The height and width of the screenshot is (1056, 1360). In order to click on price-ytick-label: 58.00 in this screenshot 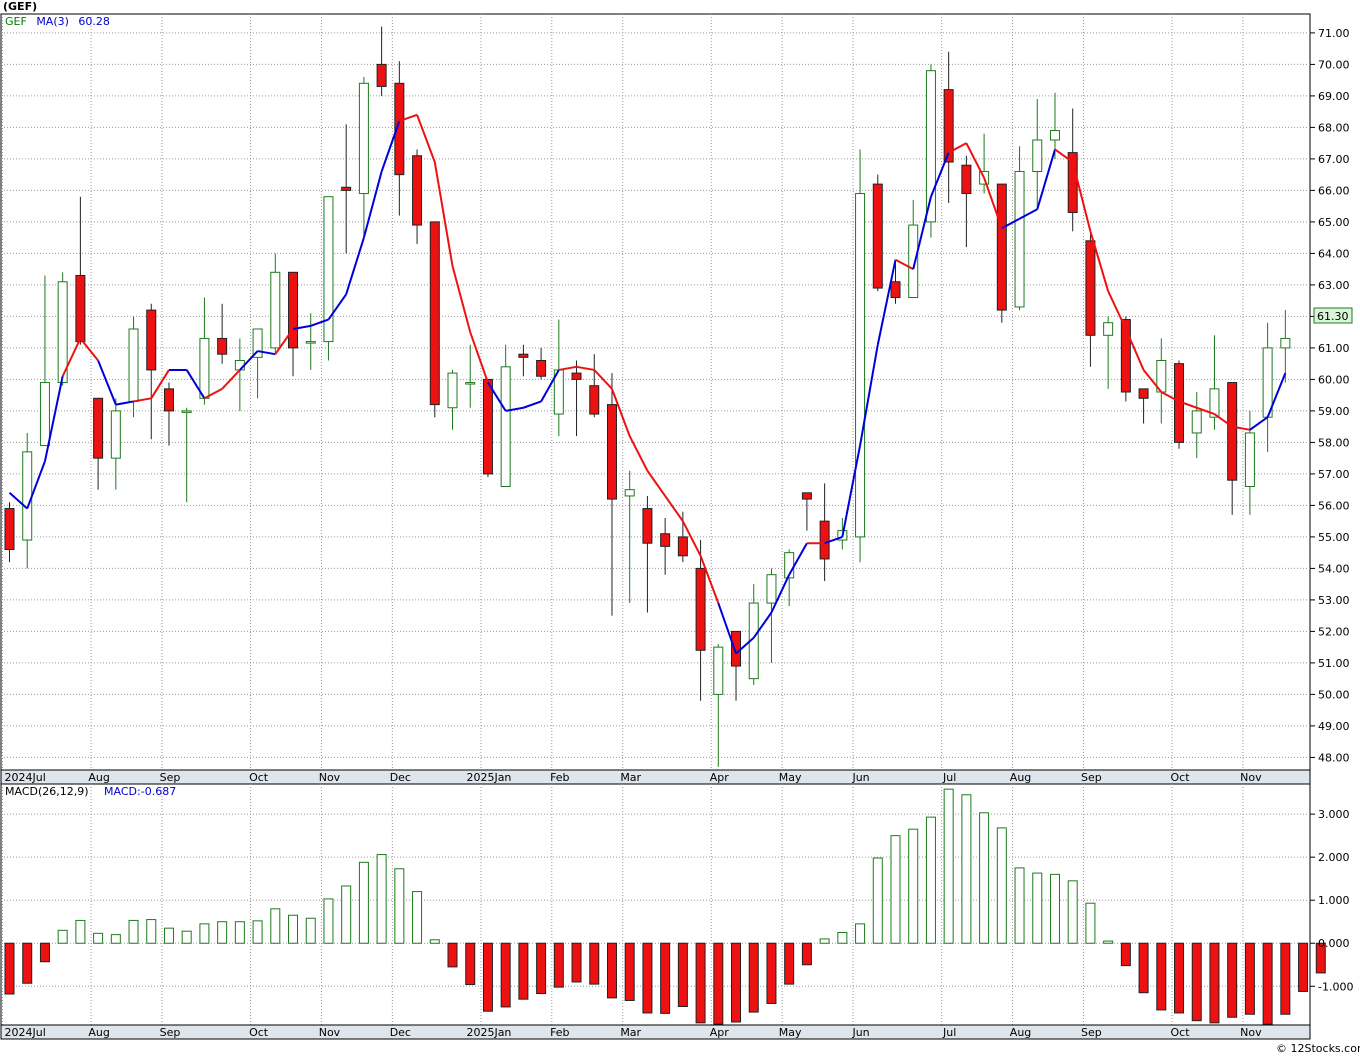, I will do `click(1334, 442)`.